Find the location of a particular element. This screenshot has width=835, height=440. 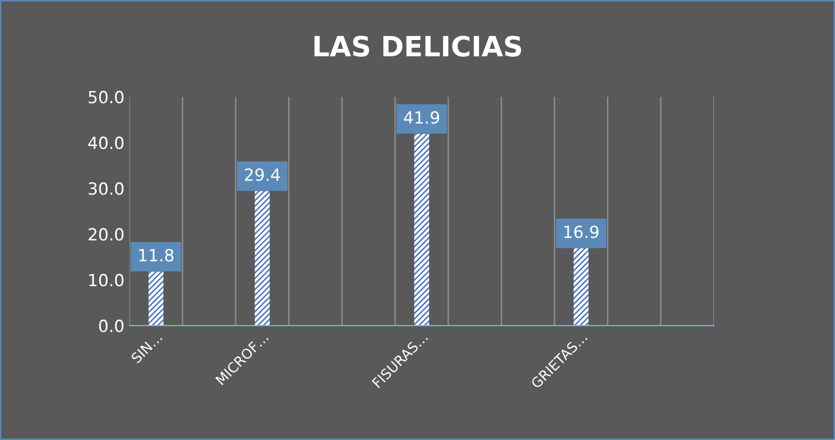

y-tick-label: 20.0 is located at coordinates (106, 234).